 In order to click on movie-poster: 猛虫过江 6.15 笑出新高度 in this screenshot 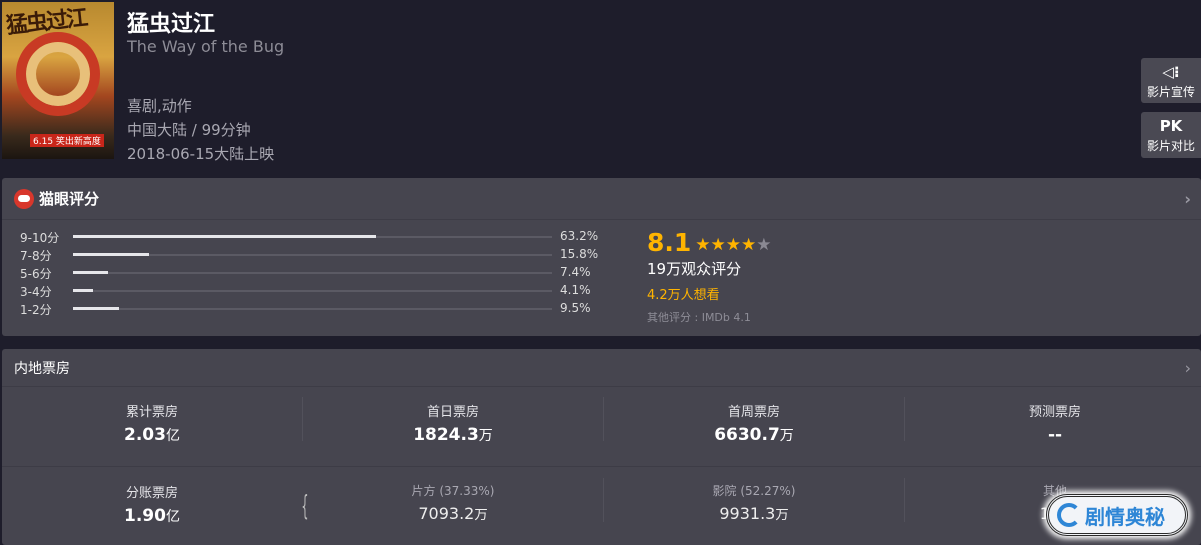, I will do `click(58, 80)`.